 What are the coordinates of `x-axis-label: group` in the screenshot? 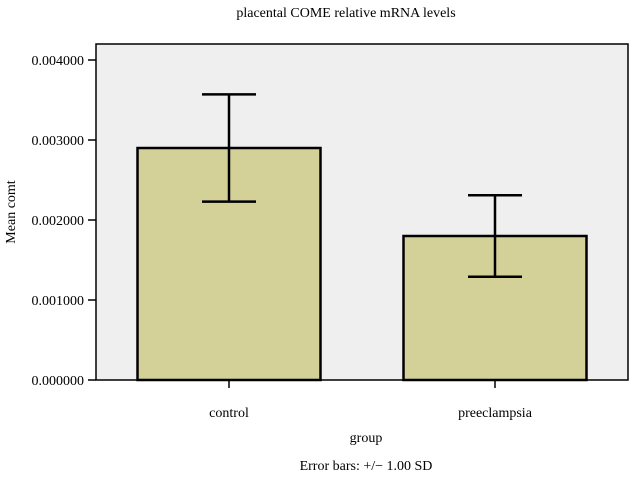 It's located at (366, 438).